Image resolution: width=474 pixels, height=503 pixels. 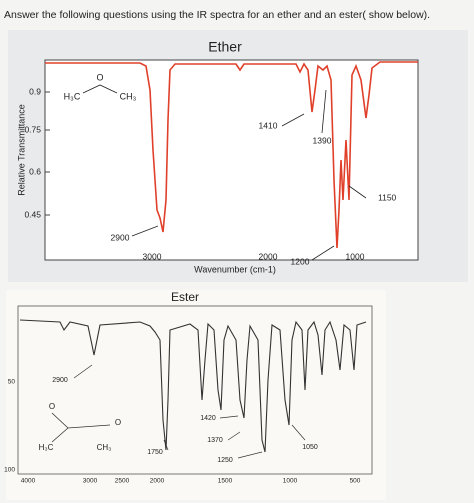 I want to click on ester-molecule: O O H₃C CH₃, so click(x=80, y=427).